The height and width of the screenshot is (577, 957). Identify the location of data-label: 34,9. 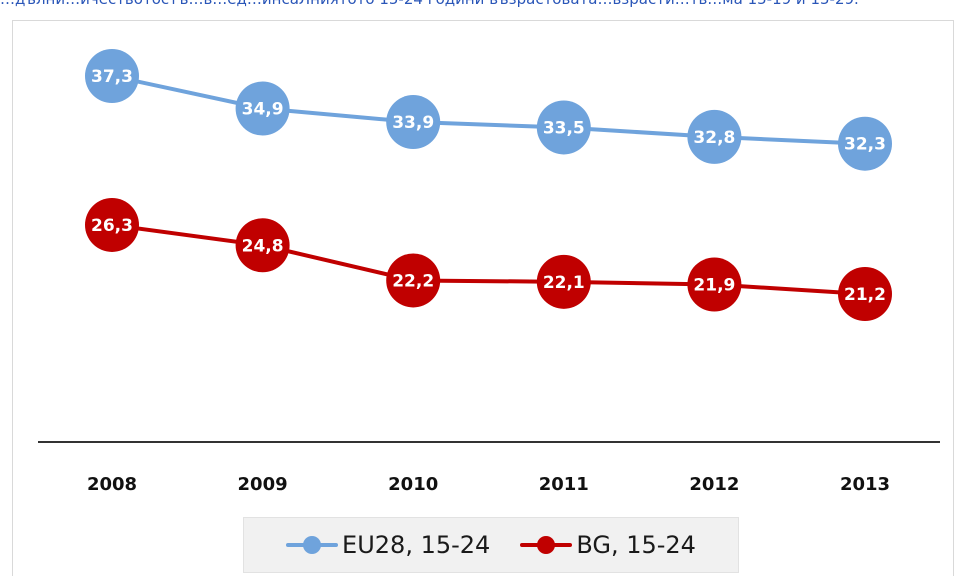
(263, 109).